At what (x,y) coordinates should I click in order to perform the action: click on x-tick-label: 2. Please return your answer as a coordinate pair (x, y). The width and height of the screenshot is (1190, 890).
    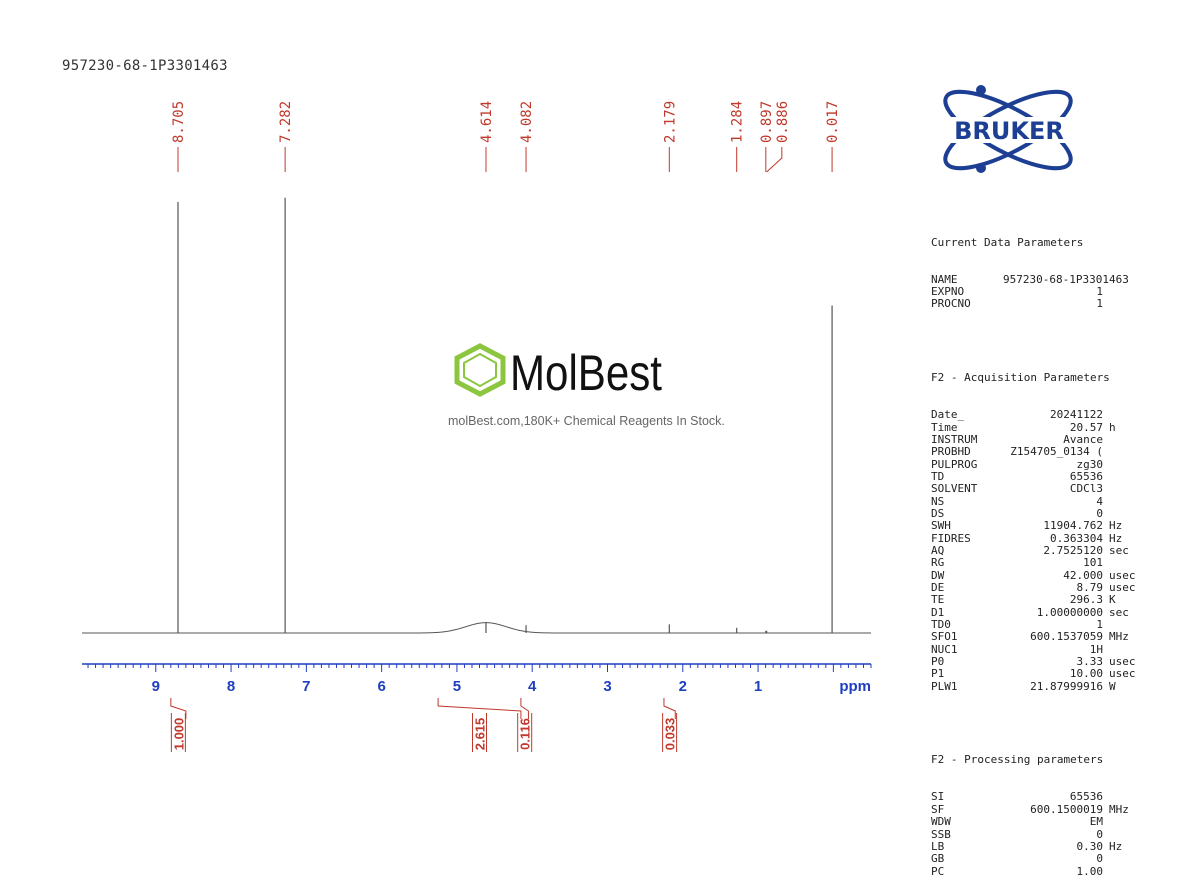
    Looking at the image, I should click on (683, 686).